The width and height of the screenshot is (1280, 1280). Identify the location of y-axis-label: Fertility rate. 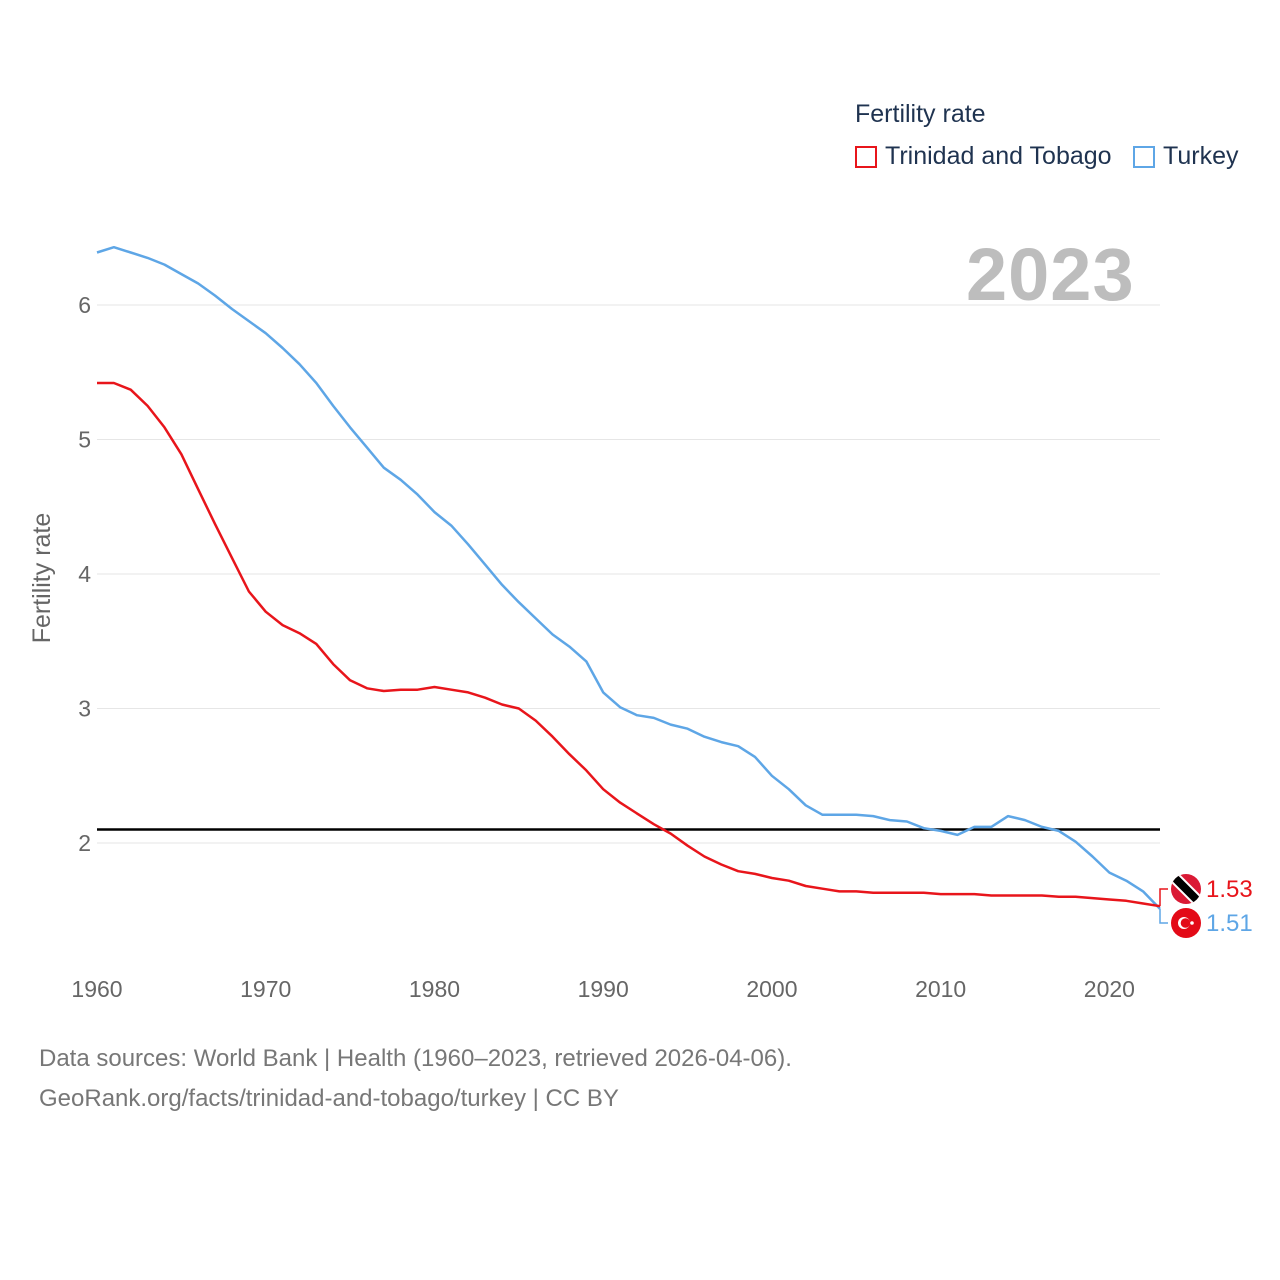
(42, 578).